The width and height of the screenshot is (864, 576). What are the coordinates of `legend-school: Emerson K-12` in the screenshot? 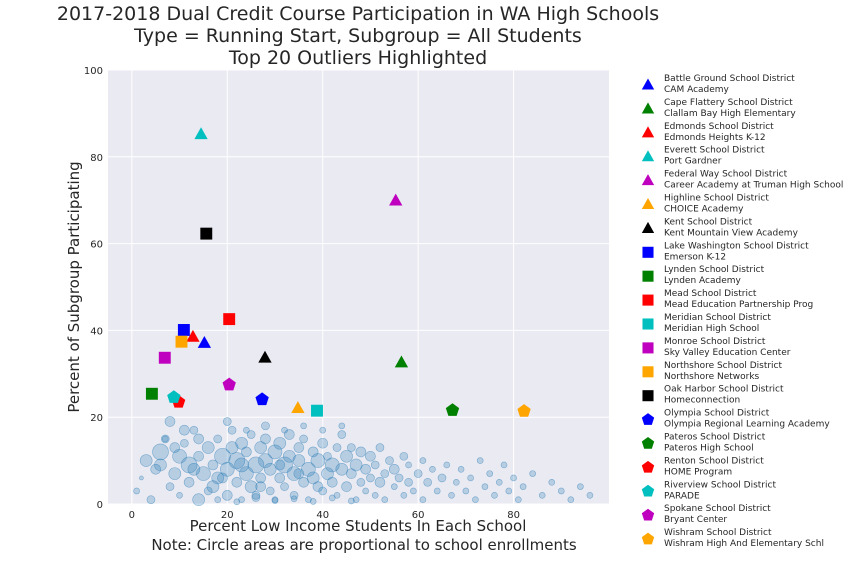 It's located at (695, 257).